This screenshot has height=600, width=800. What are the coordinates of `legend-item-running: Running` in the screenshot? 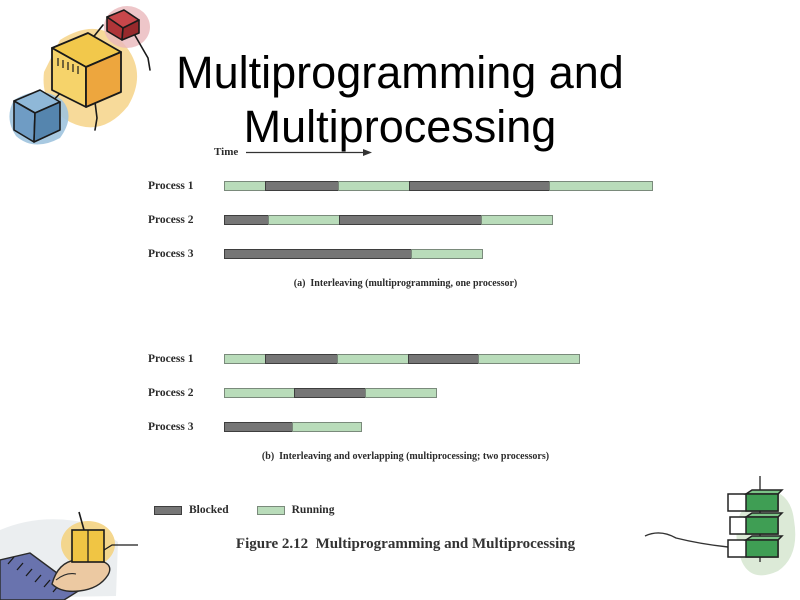 It's located at (295, 510).